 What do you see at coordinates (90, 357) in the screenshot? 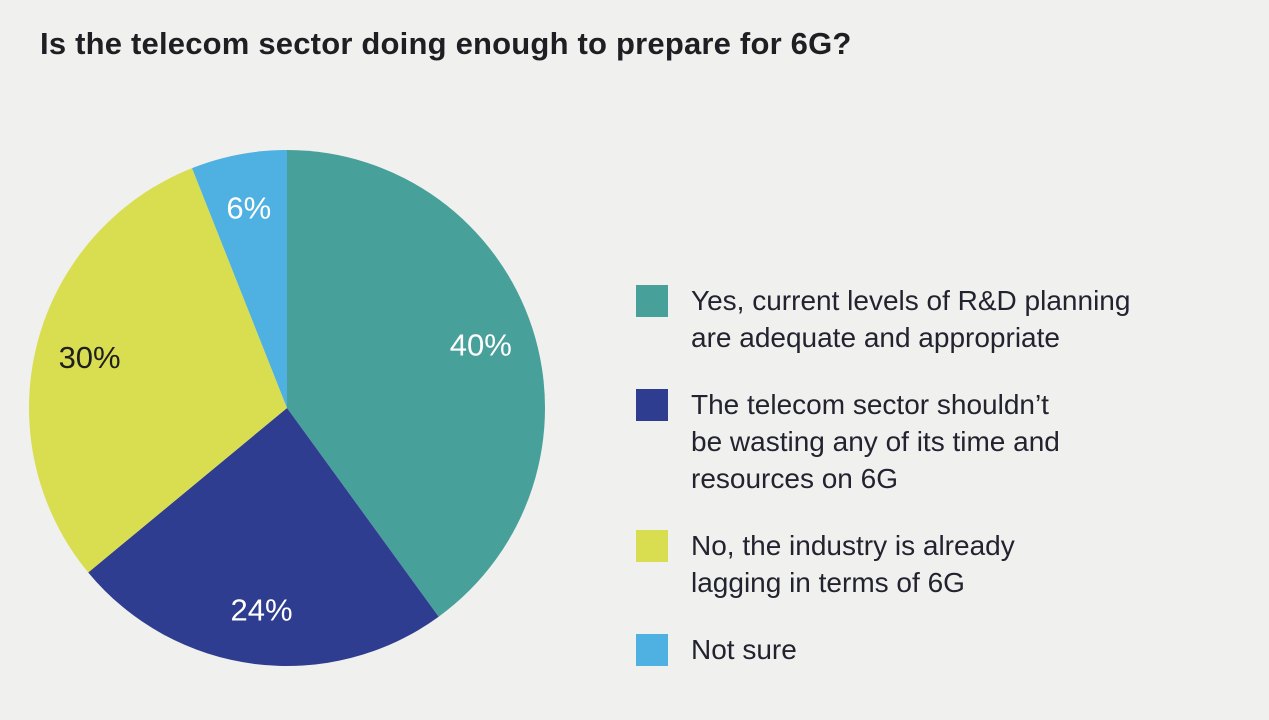
I see `pie-slice-value-label: 30%` at bounding box center [90, 357].